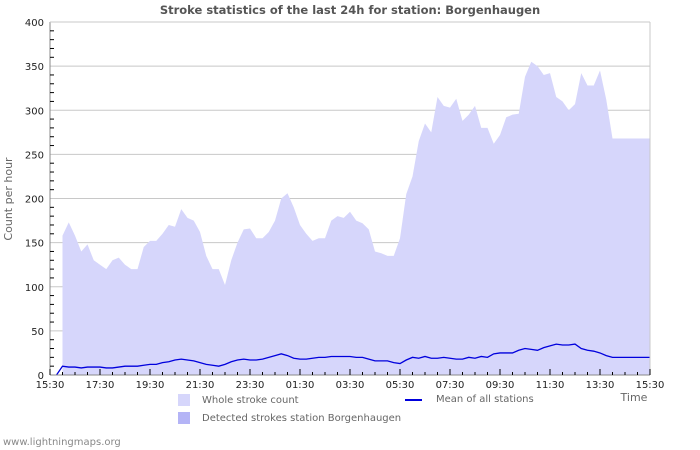 This screenshot has height=450, width=700. I want to click on legend-label-whole: Whole stroke count, so click(250, 400).